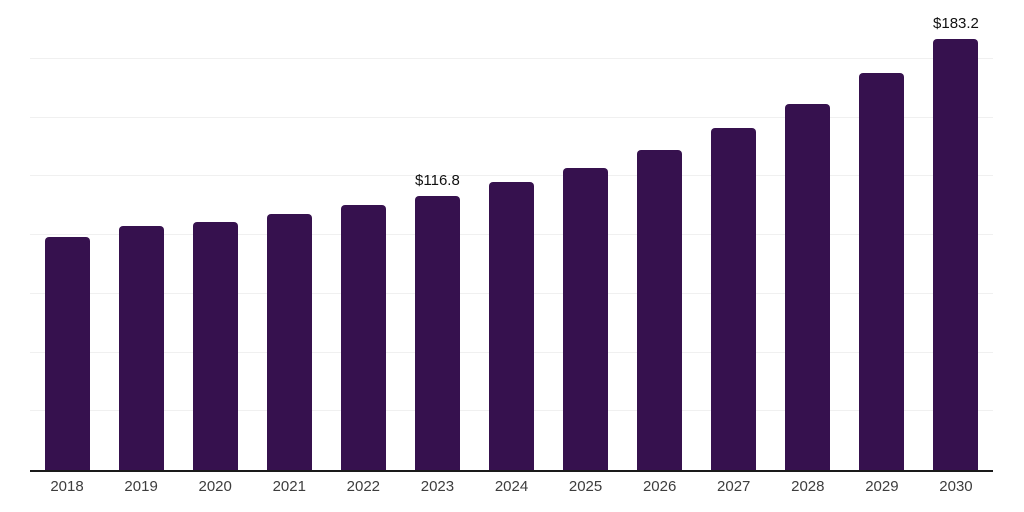  Describe the element at coordinates (882, 486) in the screenshot. I see `x-tick-2029: 2029` at that location.